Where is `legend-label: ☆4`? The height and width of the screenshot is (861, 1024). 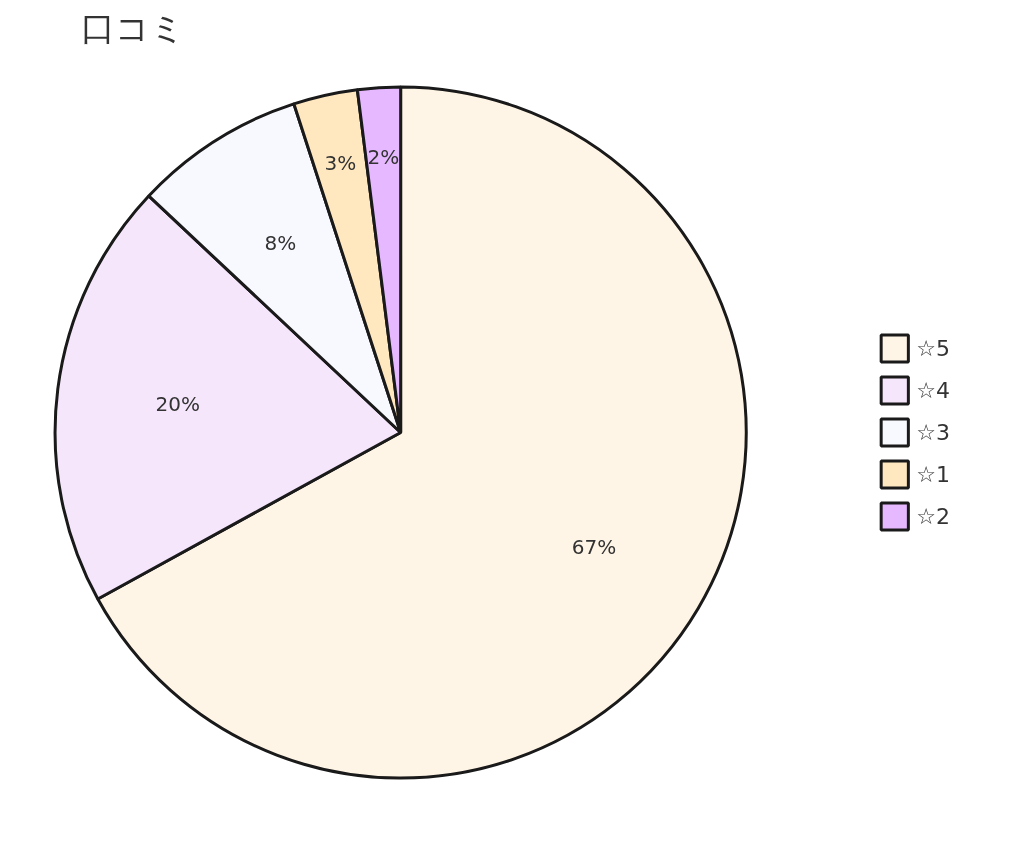 legend-label: ☆4 is located at coordinates (933, 390).